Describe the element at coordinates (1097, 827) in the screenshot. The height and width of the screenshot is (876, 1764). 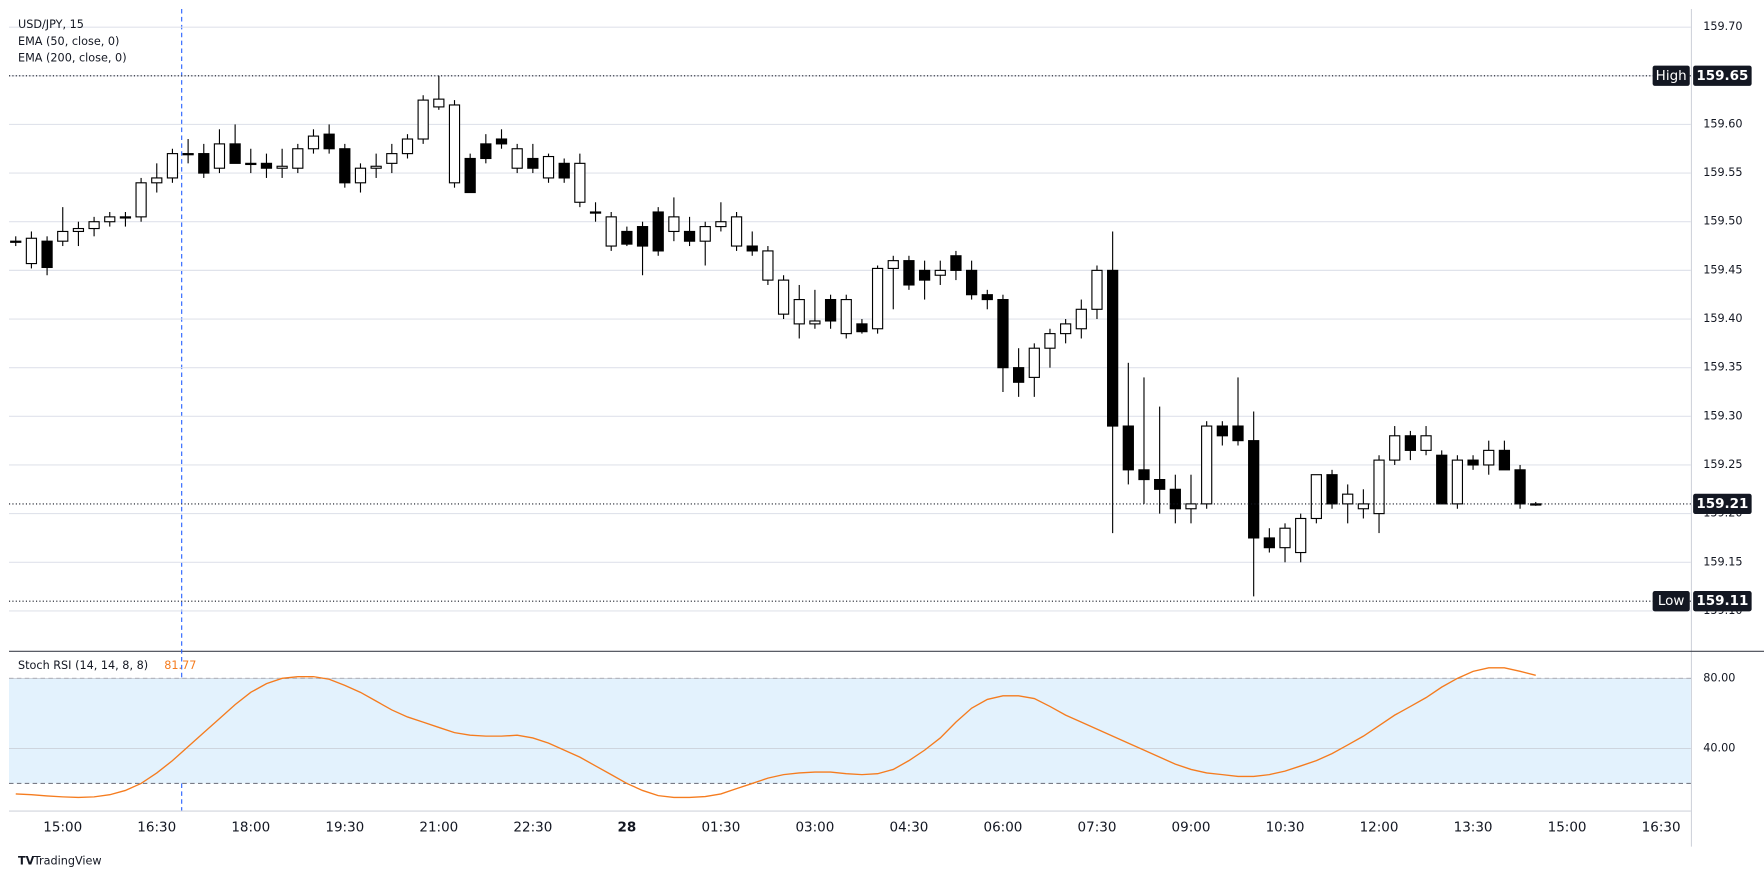
I see `x-tick-label: 07:30` at that location.